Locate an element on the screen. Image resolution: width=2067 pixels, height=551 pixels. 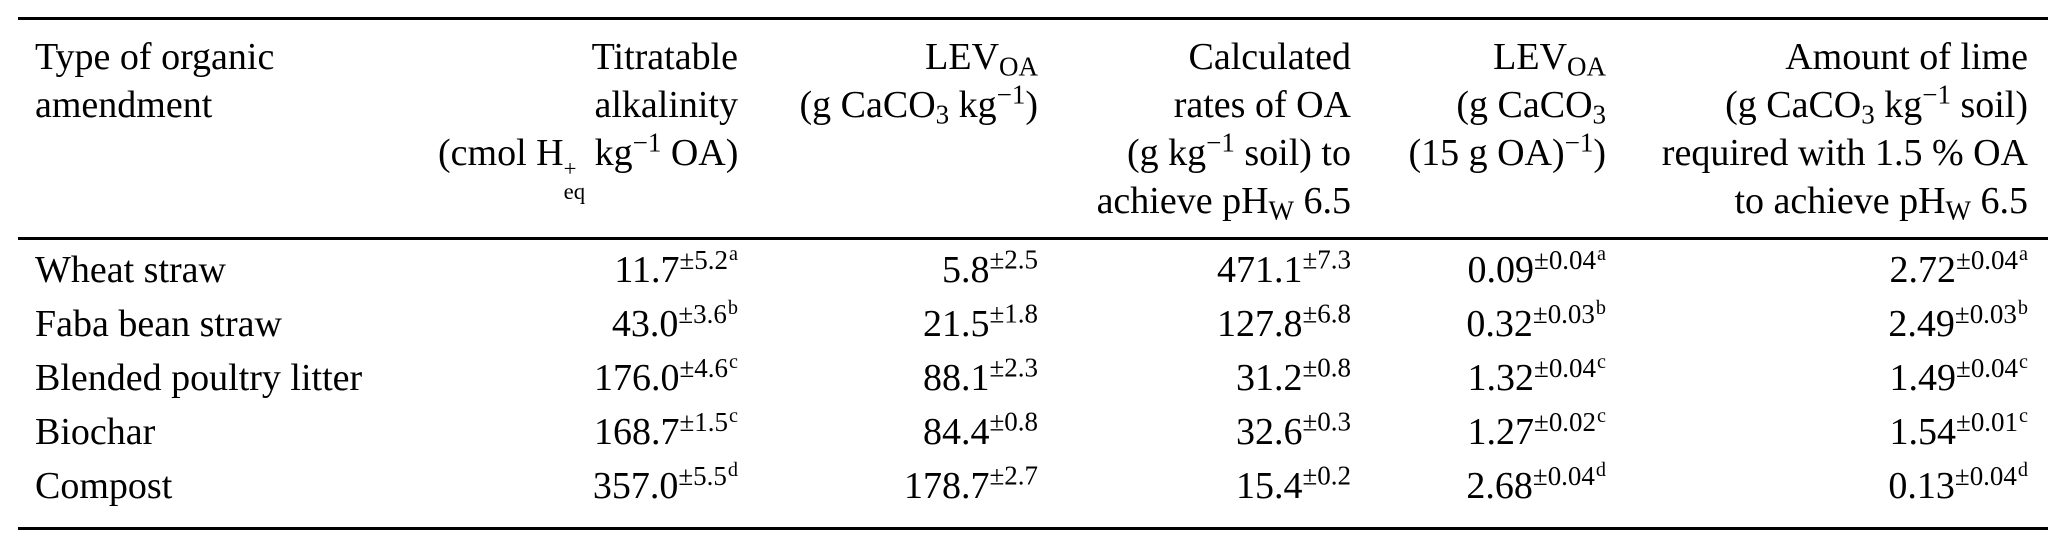
header-line: Calculated is located at coordinates (1269, 57).